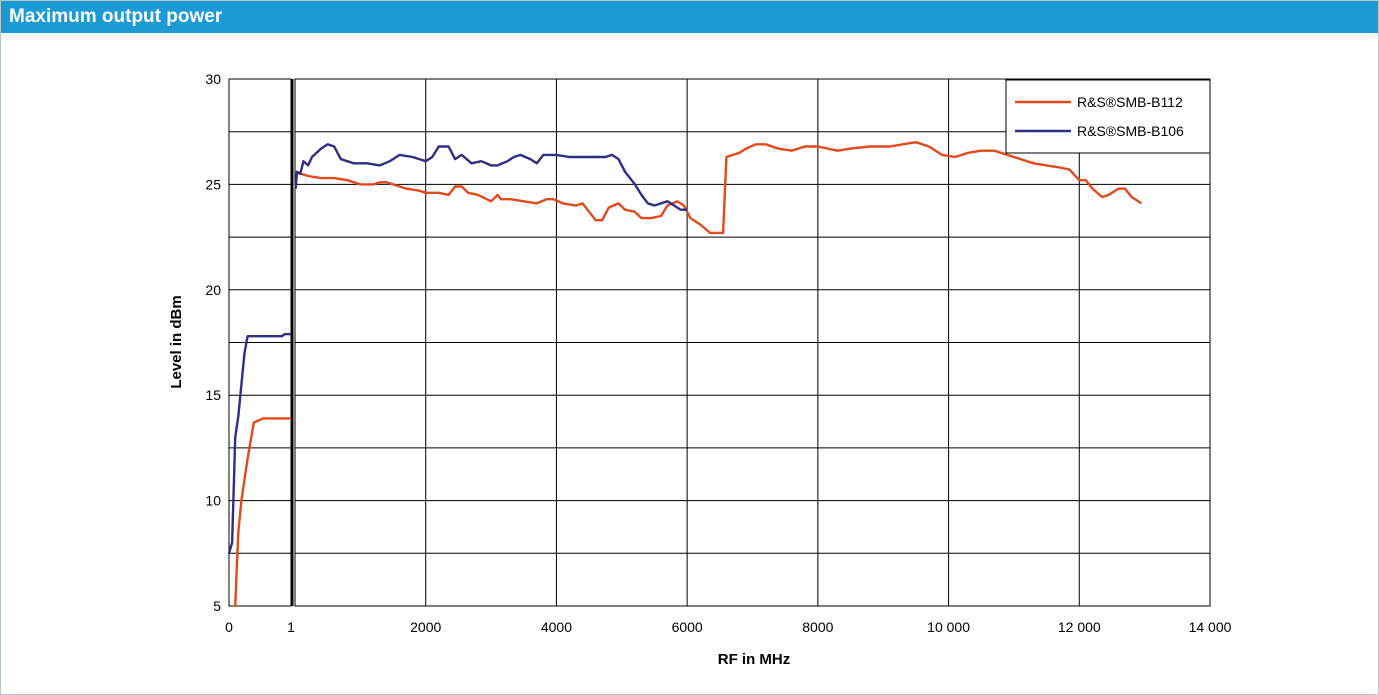  I want to click on legend: R&S®SMB-B112 R&S®SMB-B106, so click(1108, 116).